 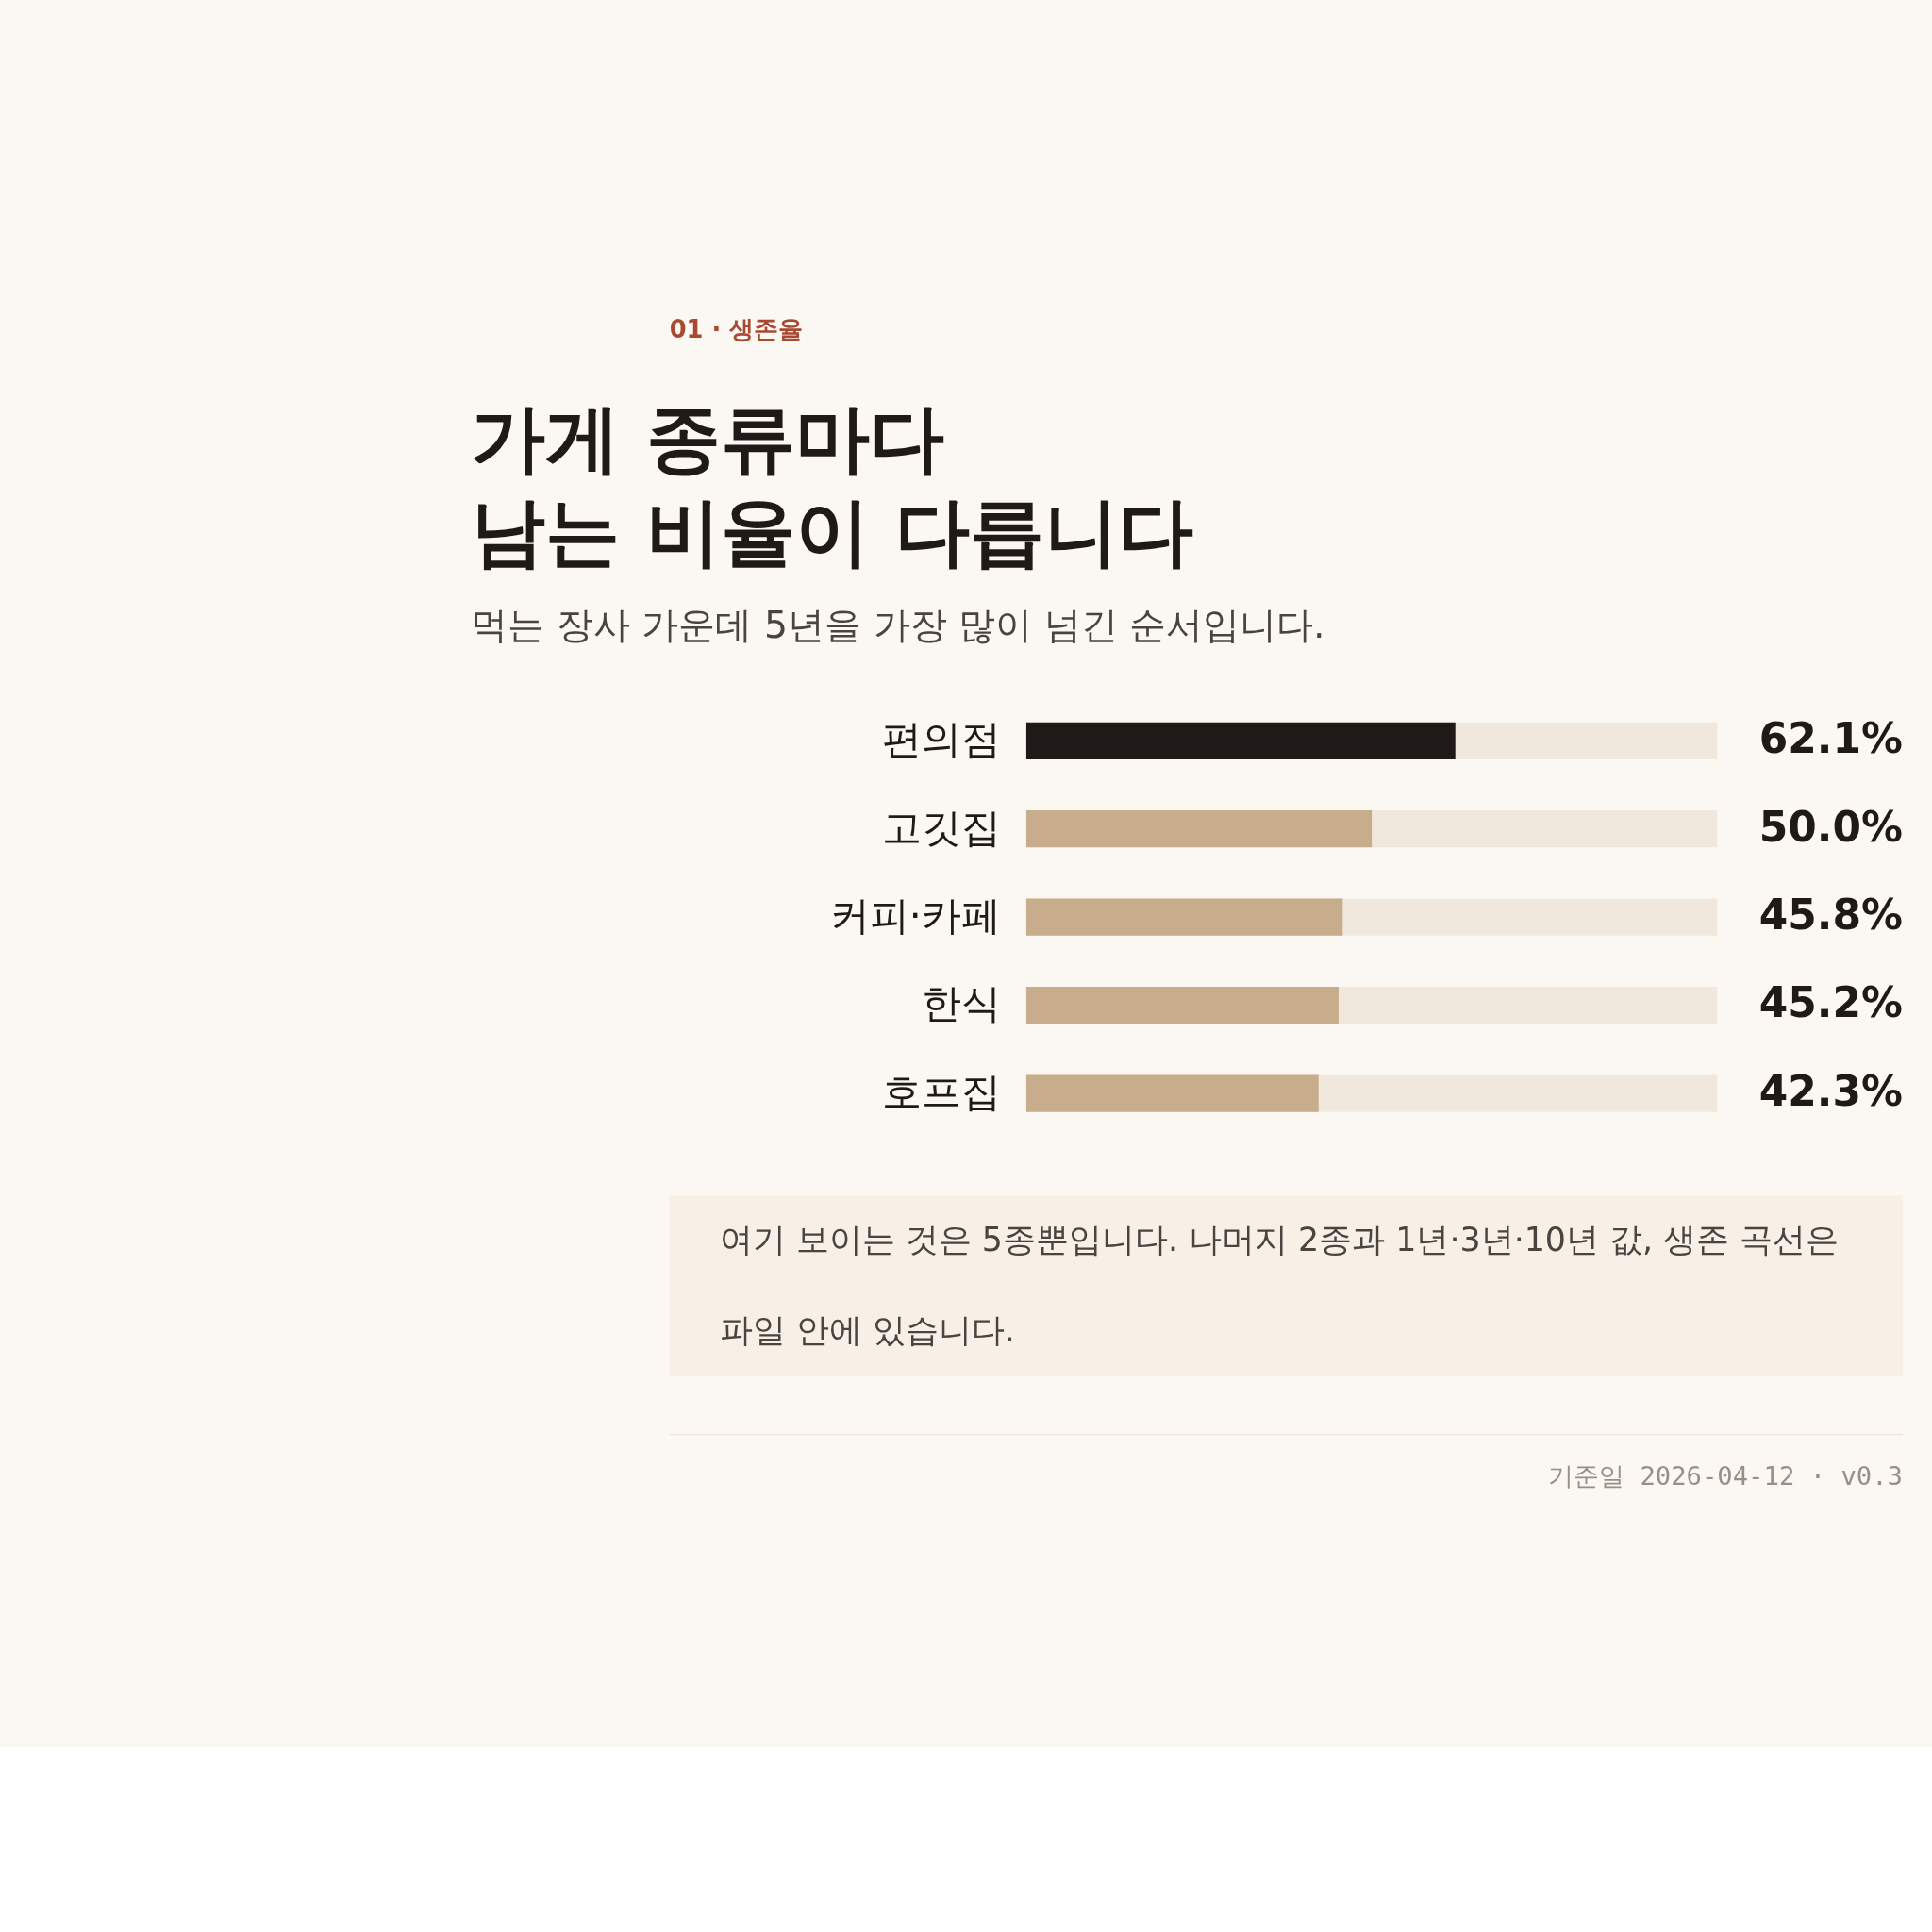 What do you see at coordinates (736, 328) in the screenshot?
I see `text: 01 · 생존율` at bounding box center [736, 328].